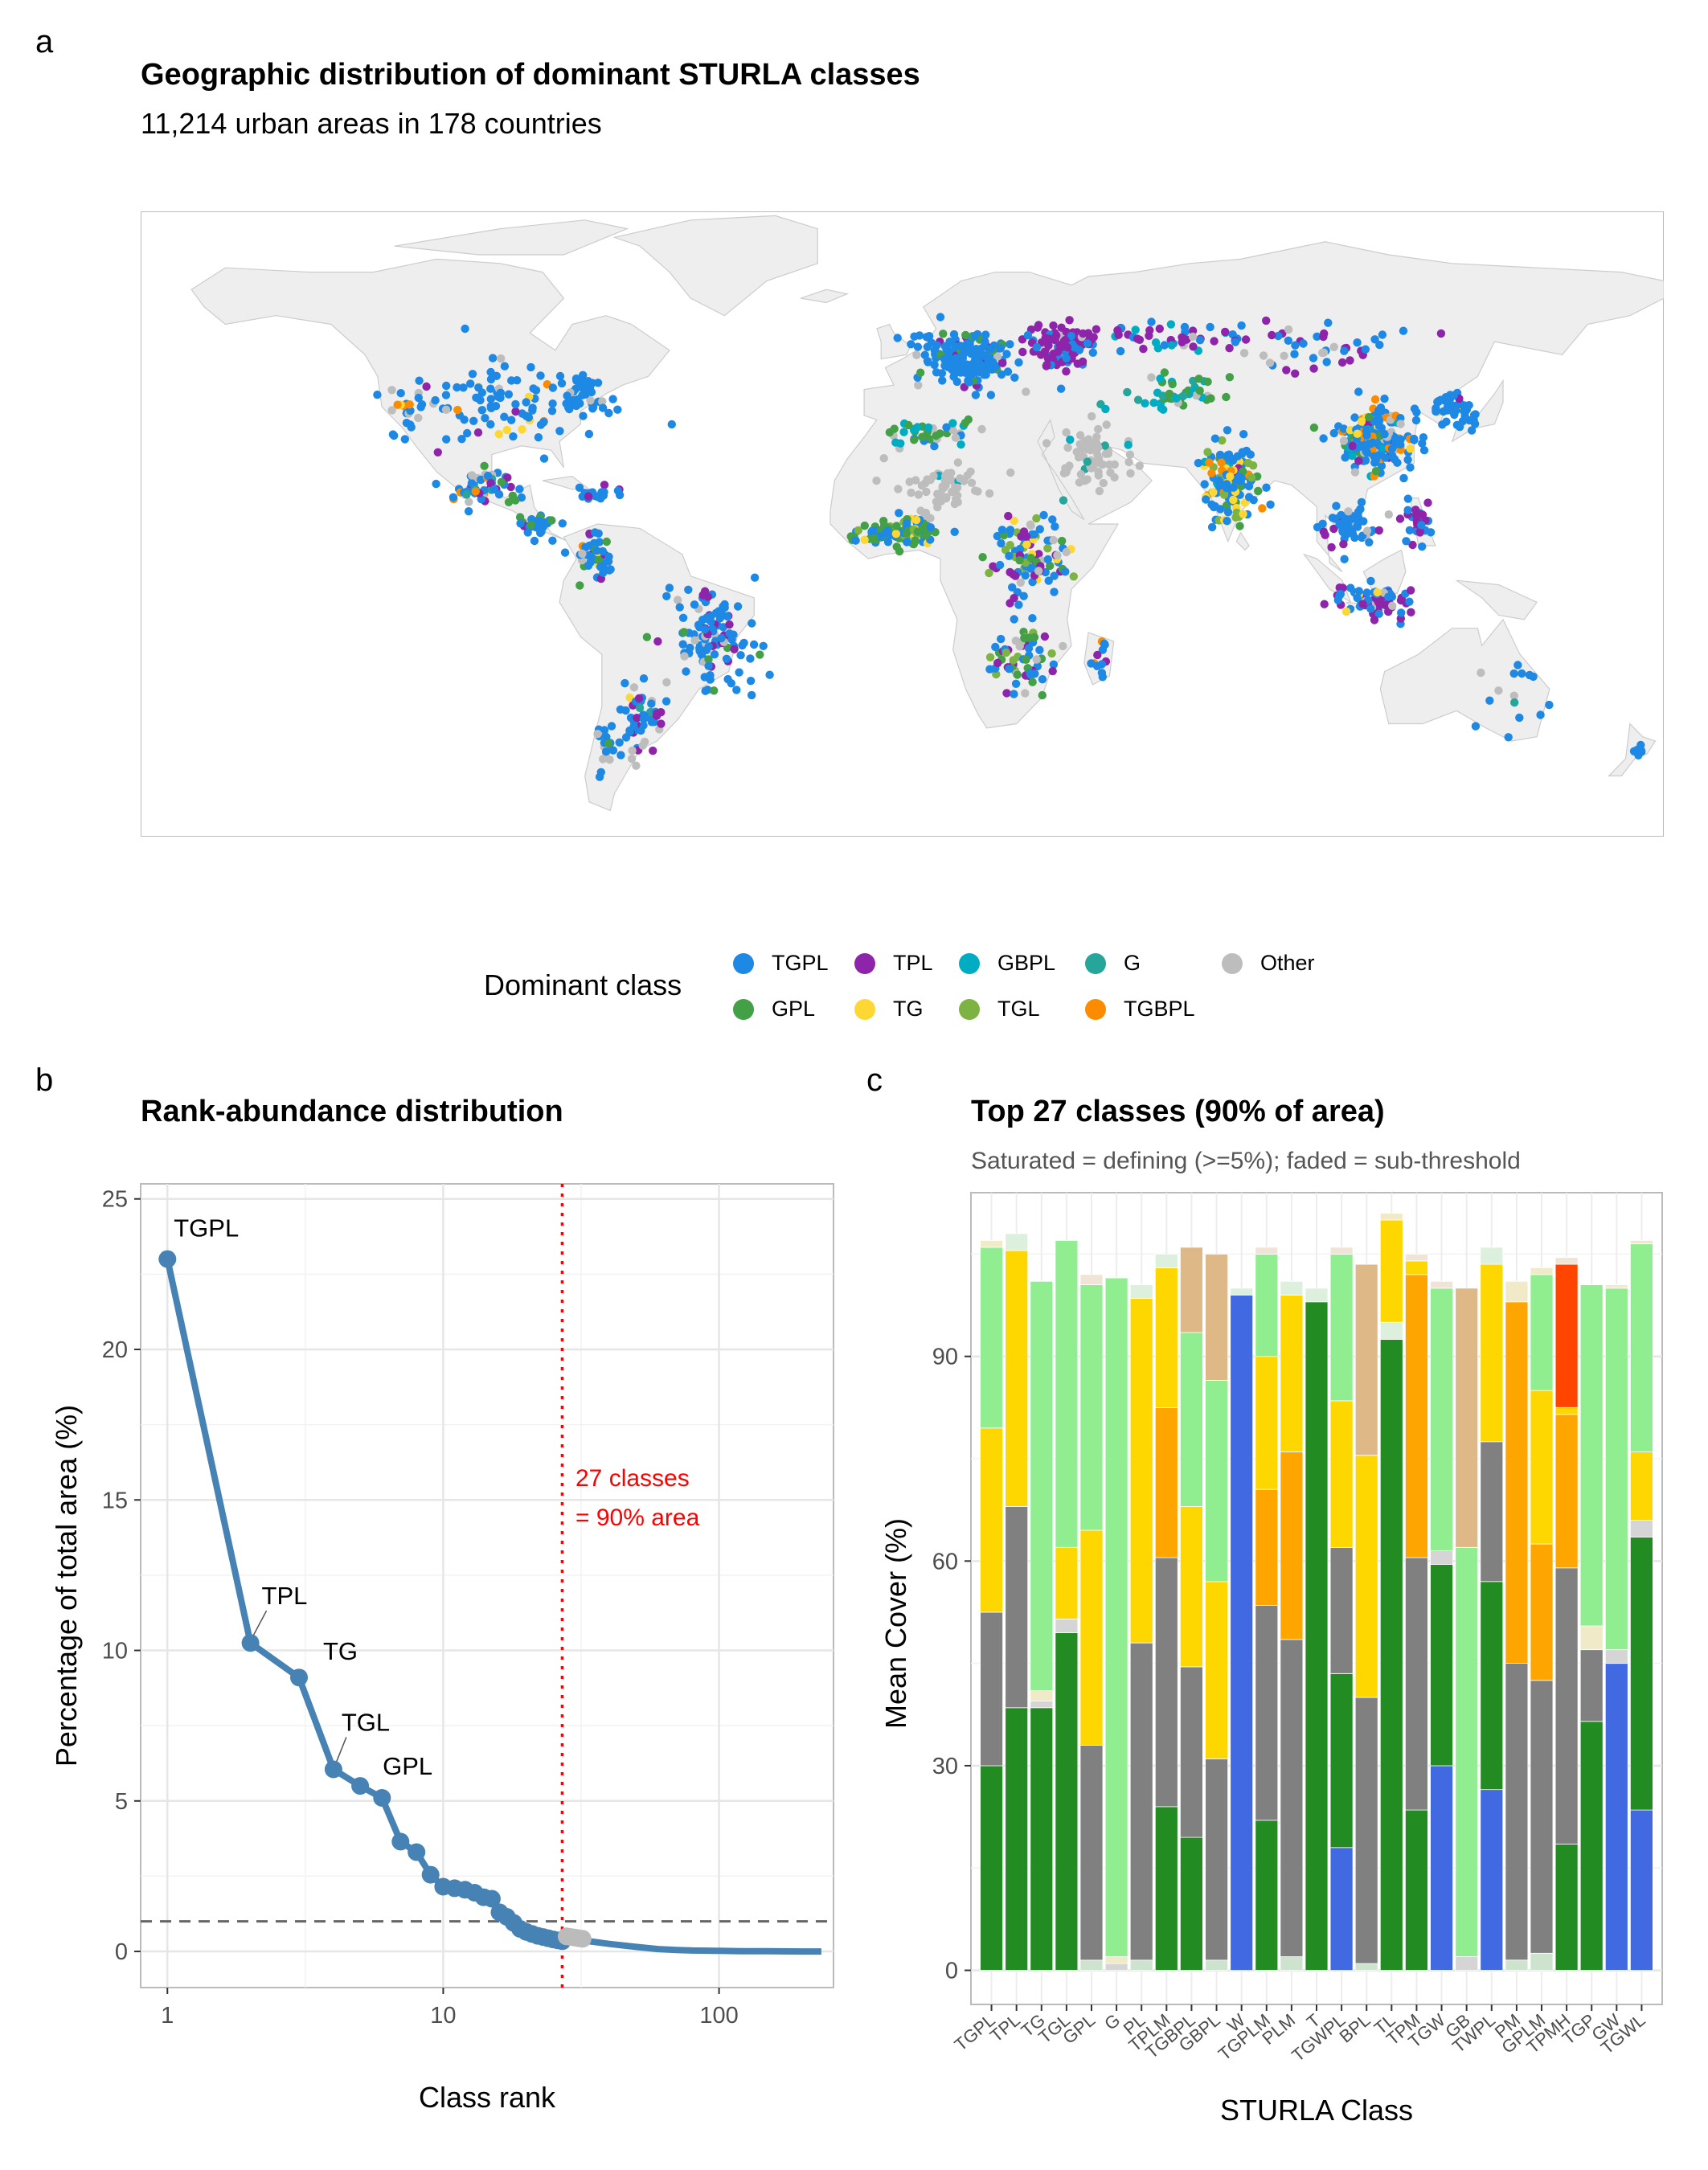  I want to click on y-tick-label: 30, so click(945, 1766).